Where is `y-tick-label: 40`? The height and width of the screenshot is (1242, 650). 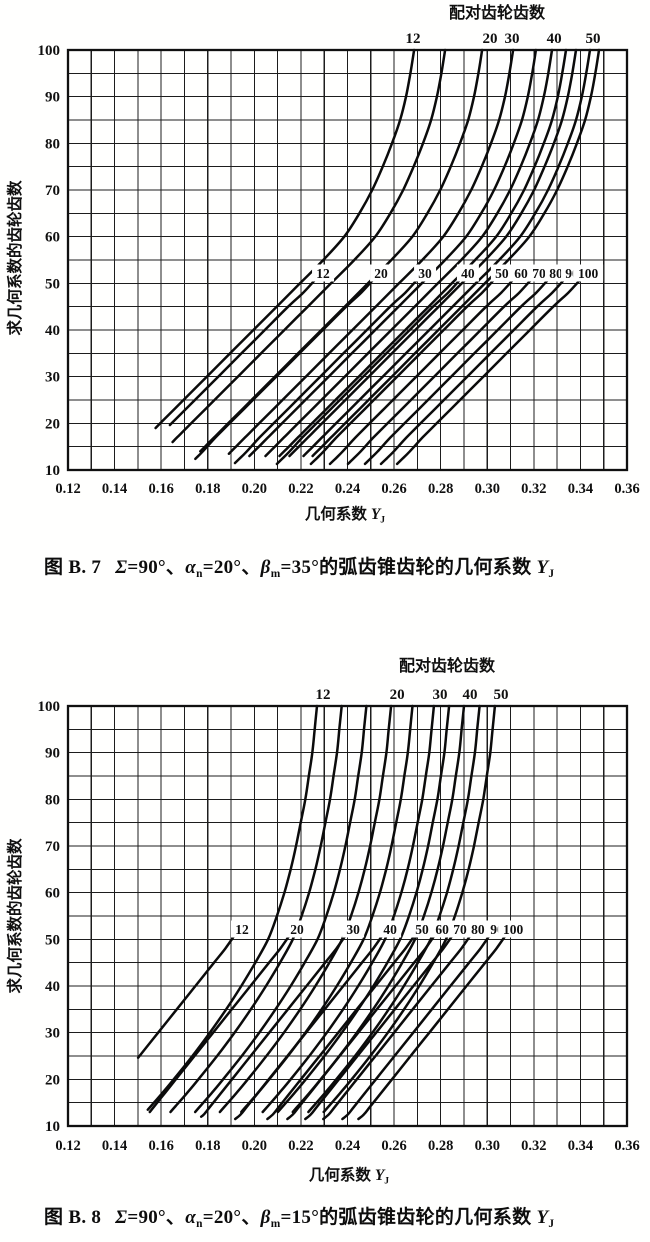 y-tick-label: 40 is located at coordinates (52, 987).